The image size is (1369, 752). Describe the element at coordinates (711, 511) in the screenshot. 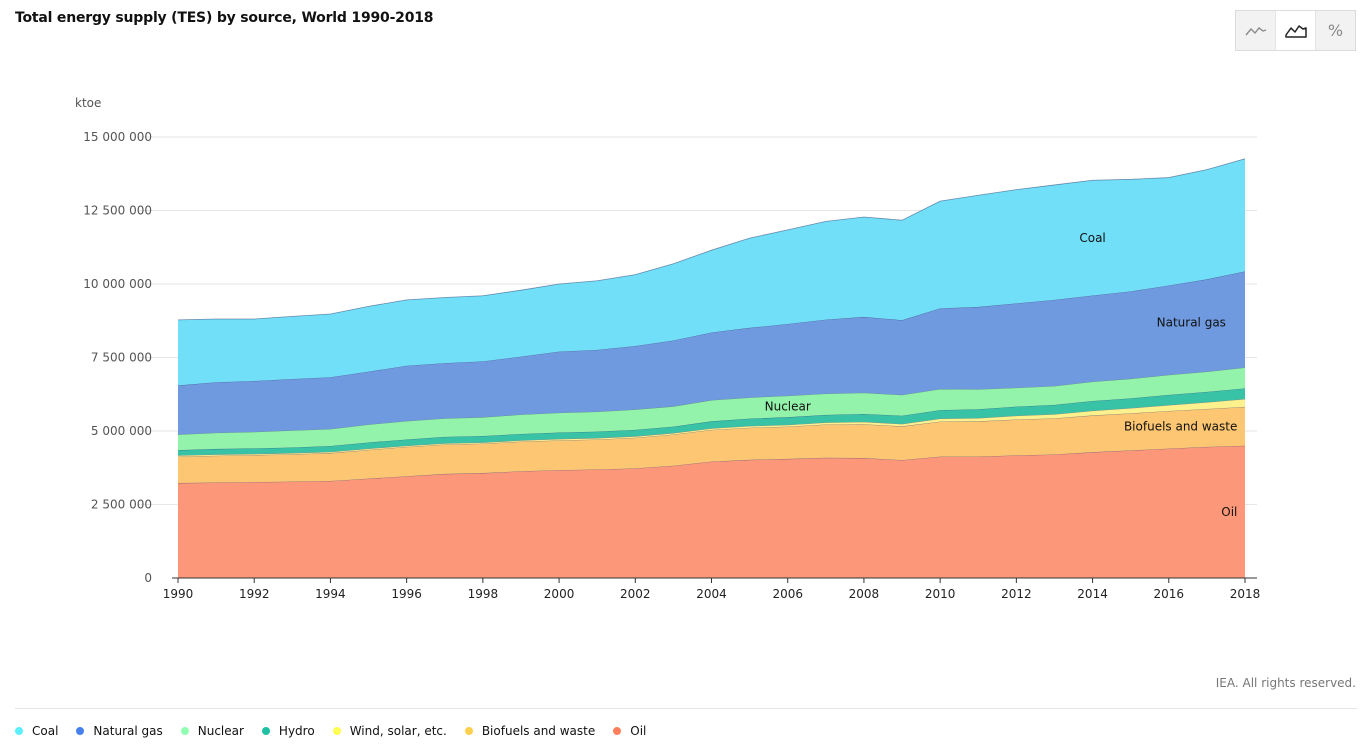

I see `area-oil` at that location.